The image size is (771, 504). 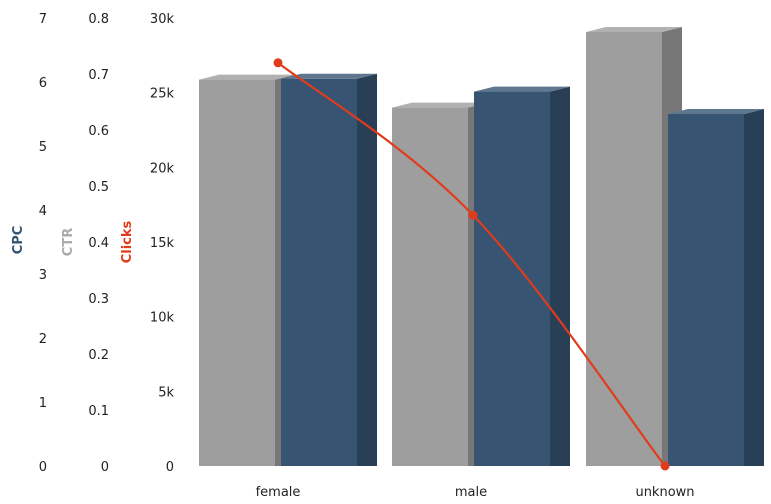 I want to click on ctr-tick-label: 0.4, so click(x=98, y=243).